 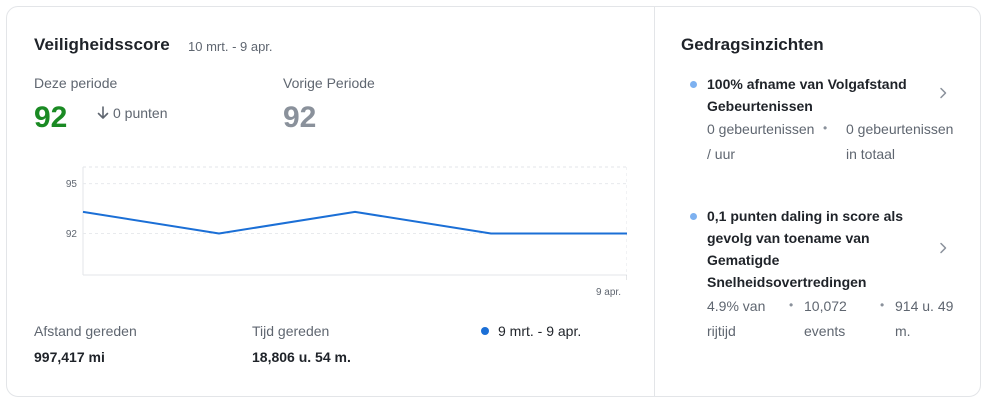 What do you see at coordinates (72, 234) in the screenshot?
I see `chart-y-tick-label: 92` at bounding box center [72, 234].